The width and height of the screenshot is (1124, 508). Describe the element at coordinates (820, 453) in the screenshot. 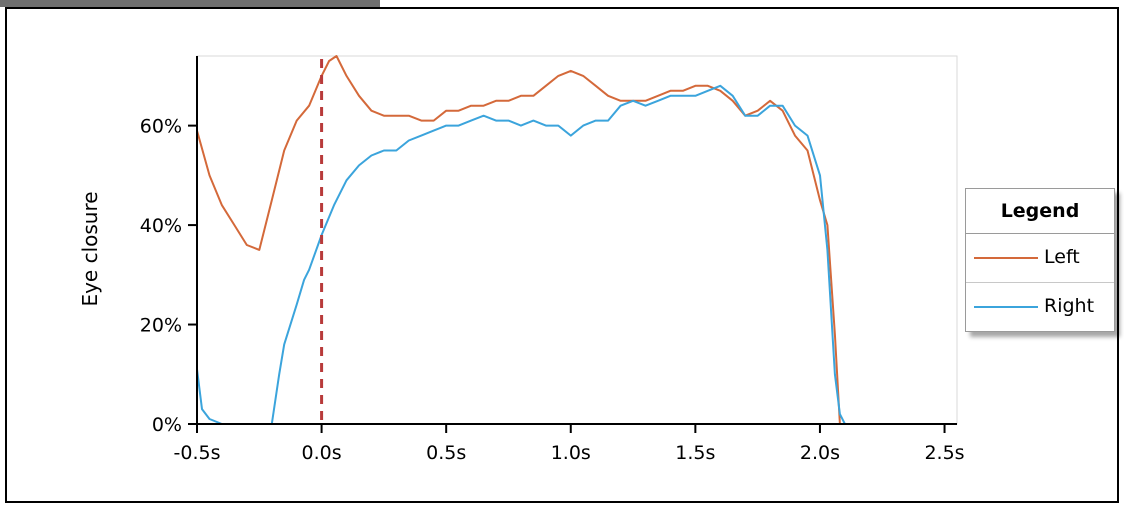

I see `x-tick-label: 2.0s` at that location.